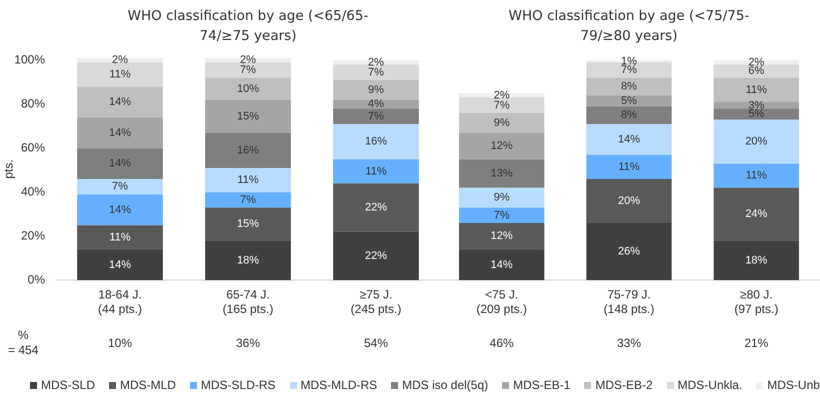  Describe the element at coordinates (501, 174) in the screenshot. I see `data-label: 13%` at that location.